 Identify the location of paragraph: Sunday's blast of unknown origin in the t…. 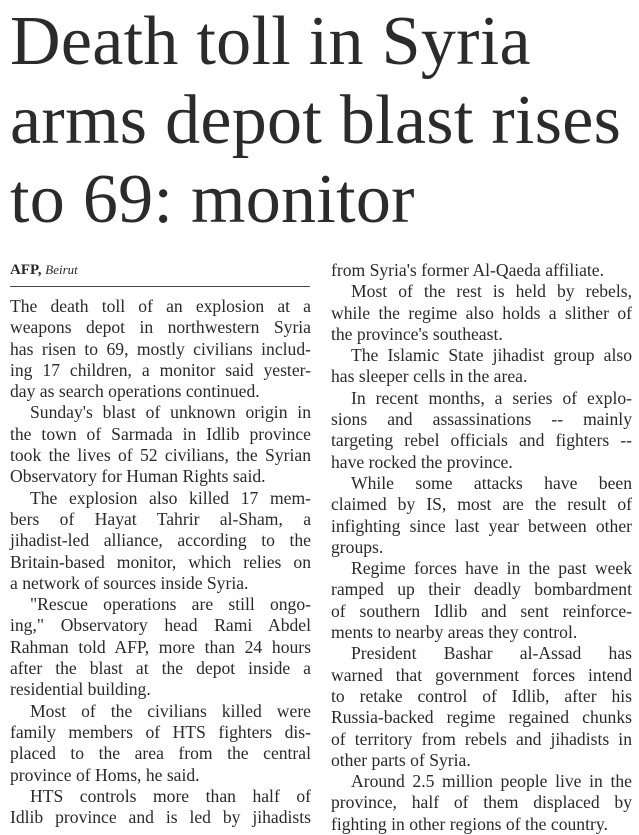
(160, 444).